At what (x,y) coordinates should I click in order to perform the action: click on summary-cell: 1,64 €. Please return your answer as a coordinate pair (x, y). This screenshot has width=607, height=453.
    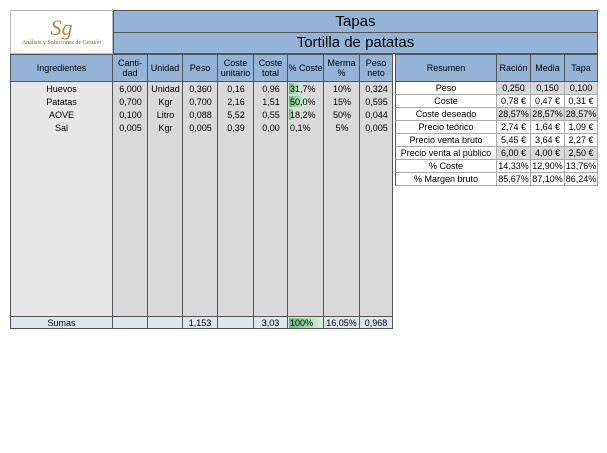
    Looking at the image, I should click on (548, 127).